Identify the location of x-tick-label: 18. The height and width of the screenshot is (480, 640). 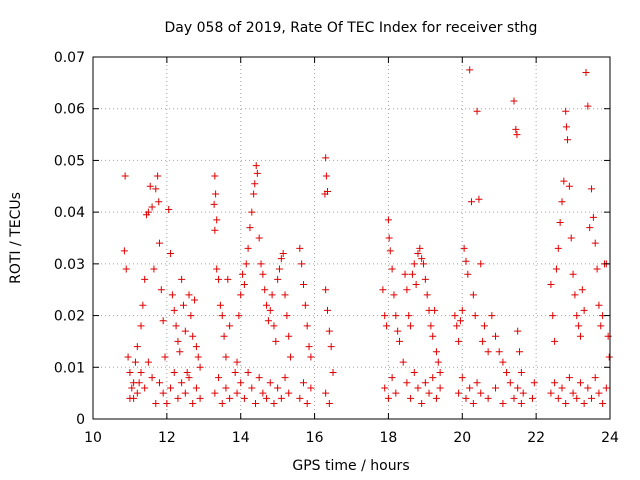
(389, 438).